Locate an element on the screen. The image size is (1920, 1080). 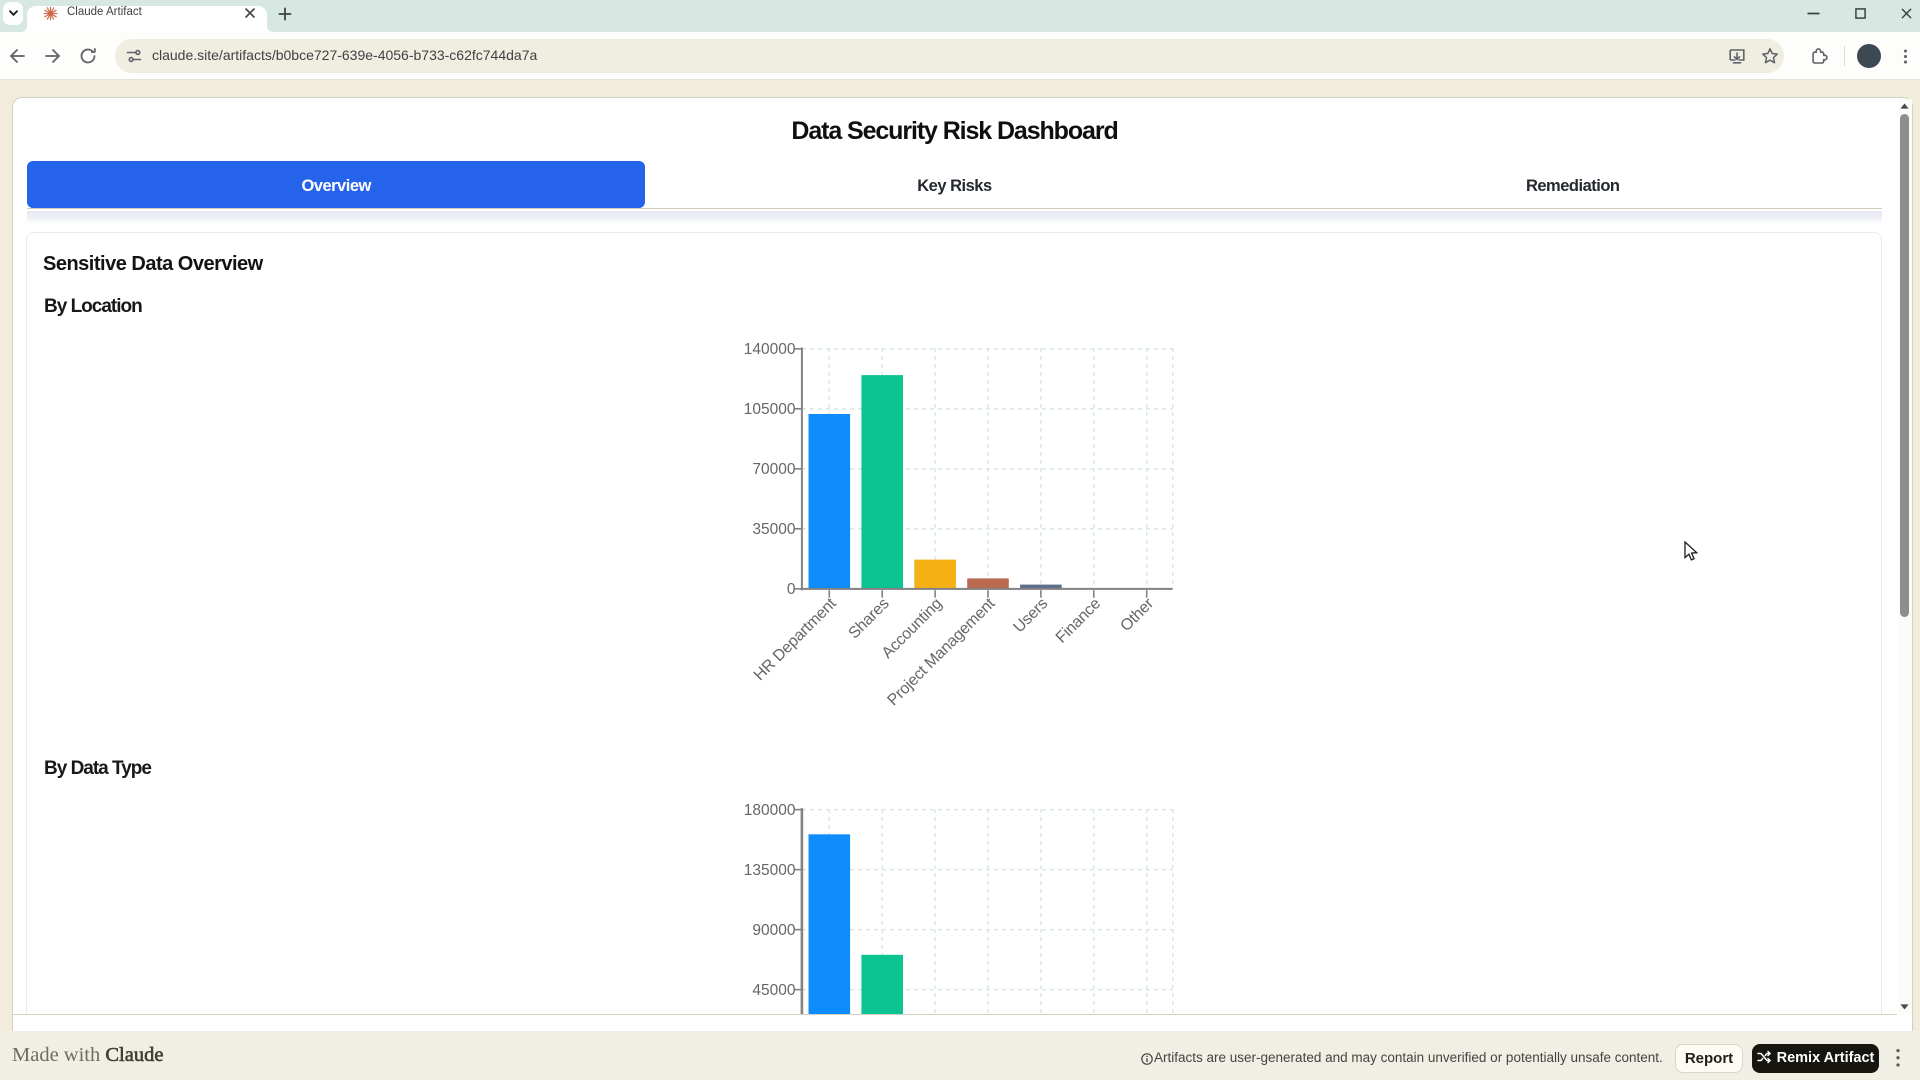
svg-text: Shares is located at coordinates (869, 618).